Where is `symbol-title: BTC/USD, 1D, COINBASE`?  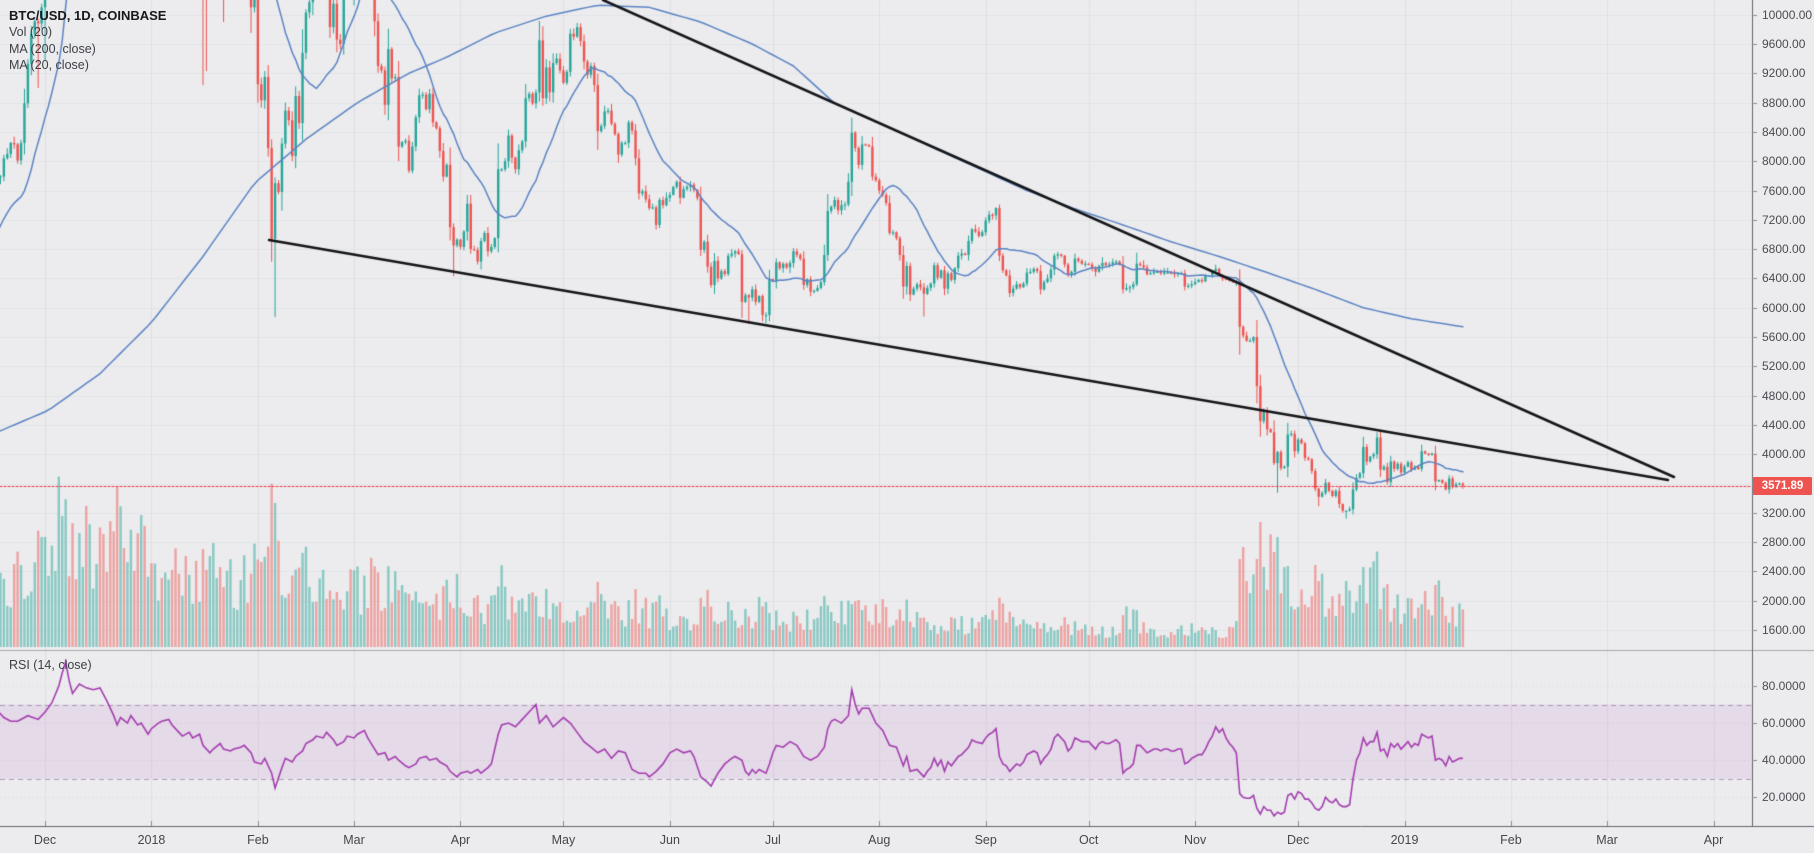
symbol-title: BTC/USD, 1D, COINBASE is located at coordinates (88, 15).